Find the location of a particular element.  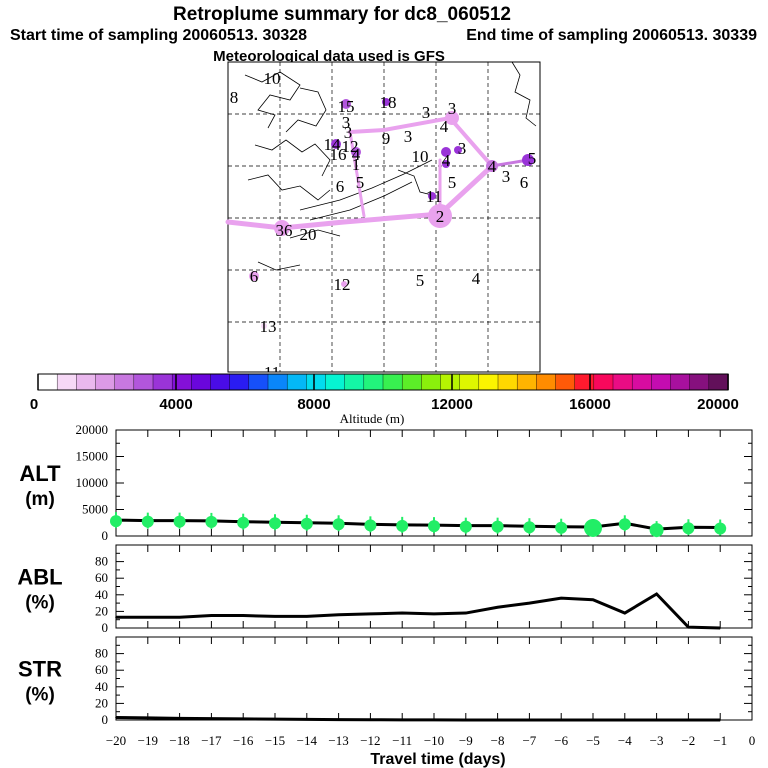

x-tick-label: −16 is located at coordinates (243, 740).